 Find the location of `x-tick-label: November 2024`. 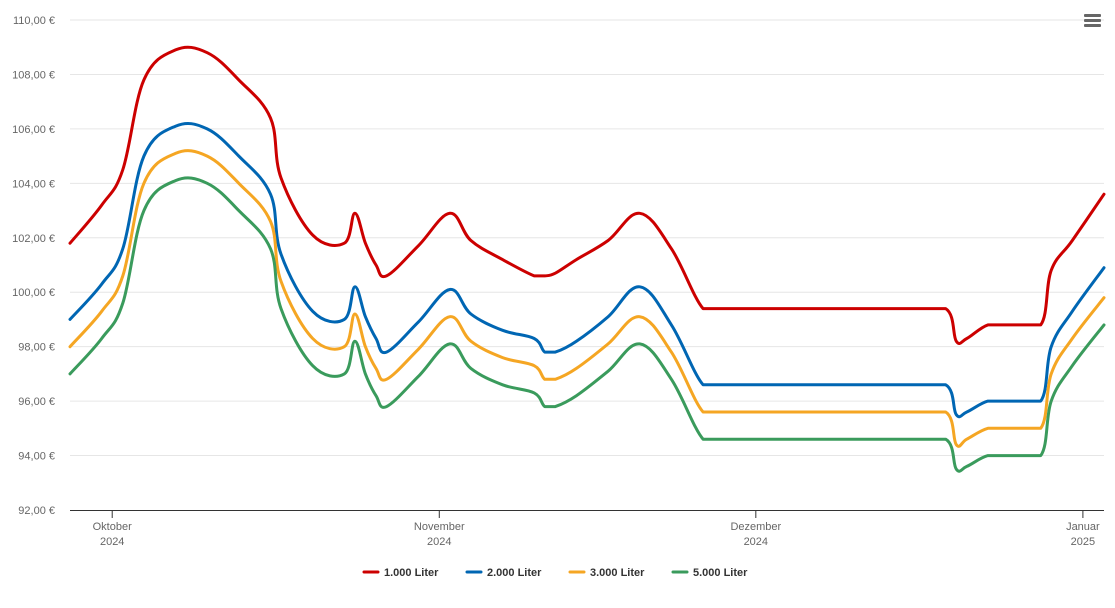

x-tick-label: November 2024 is located at coordinates (439, 534).